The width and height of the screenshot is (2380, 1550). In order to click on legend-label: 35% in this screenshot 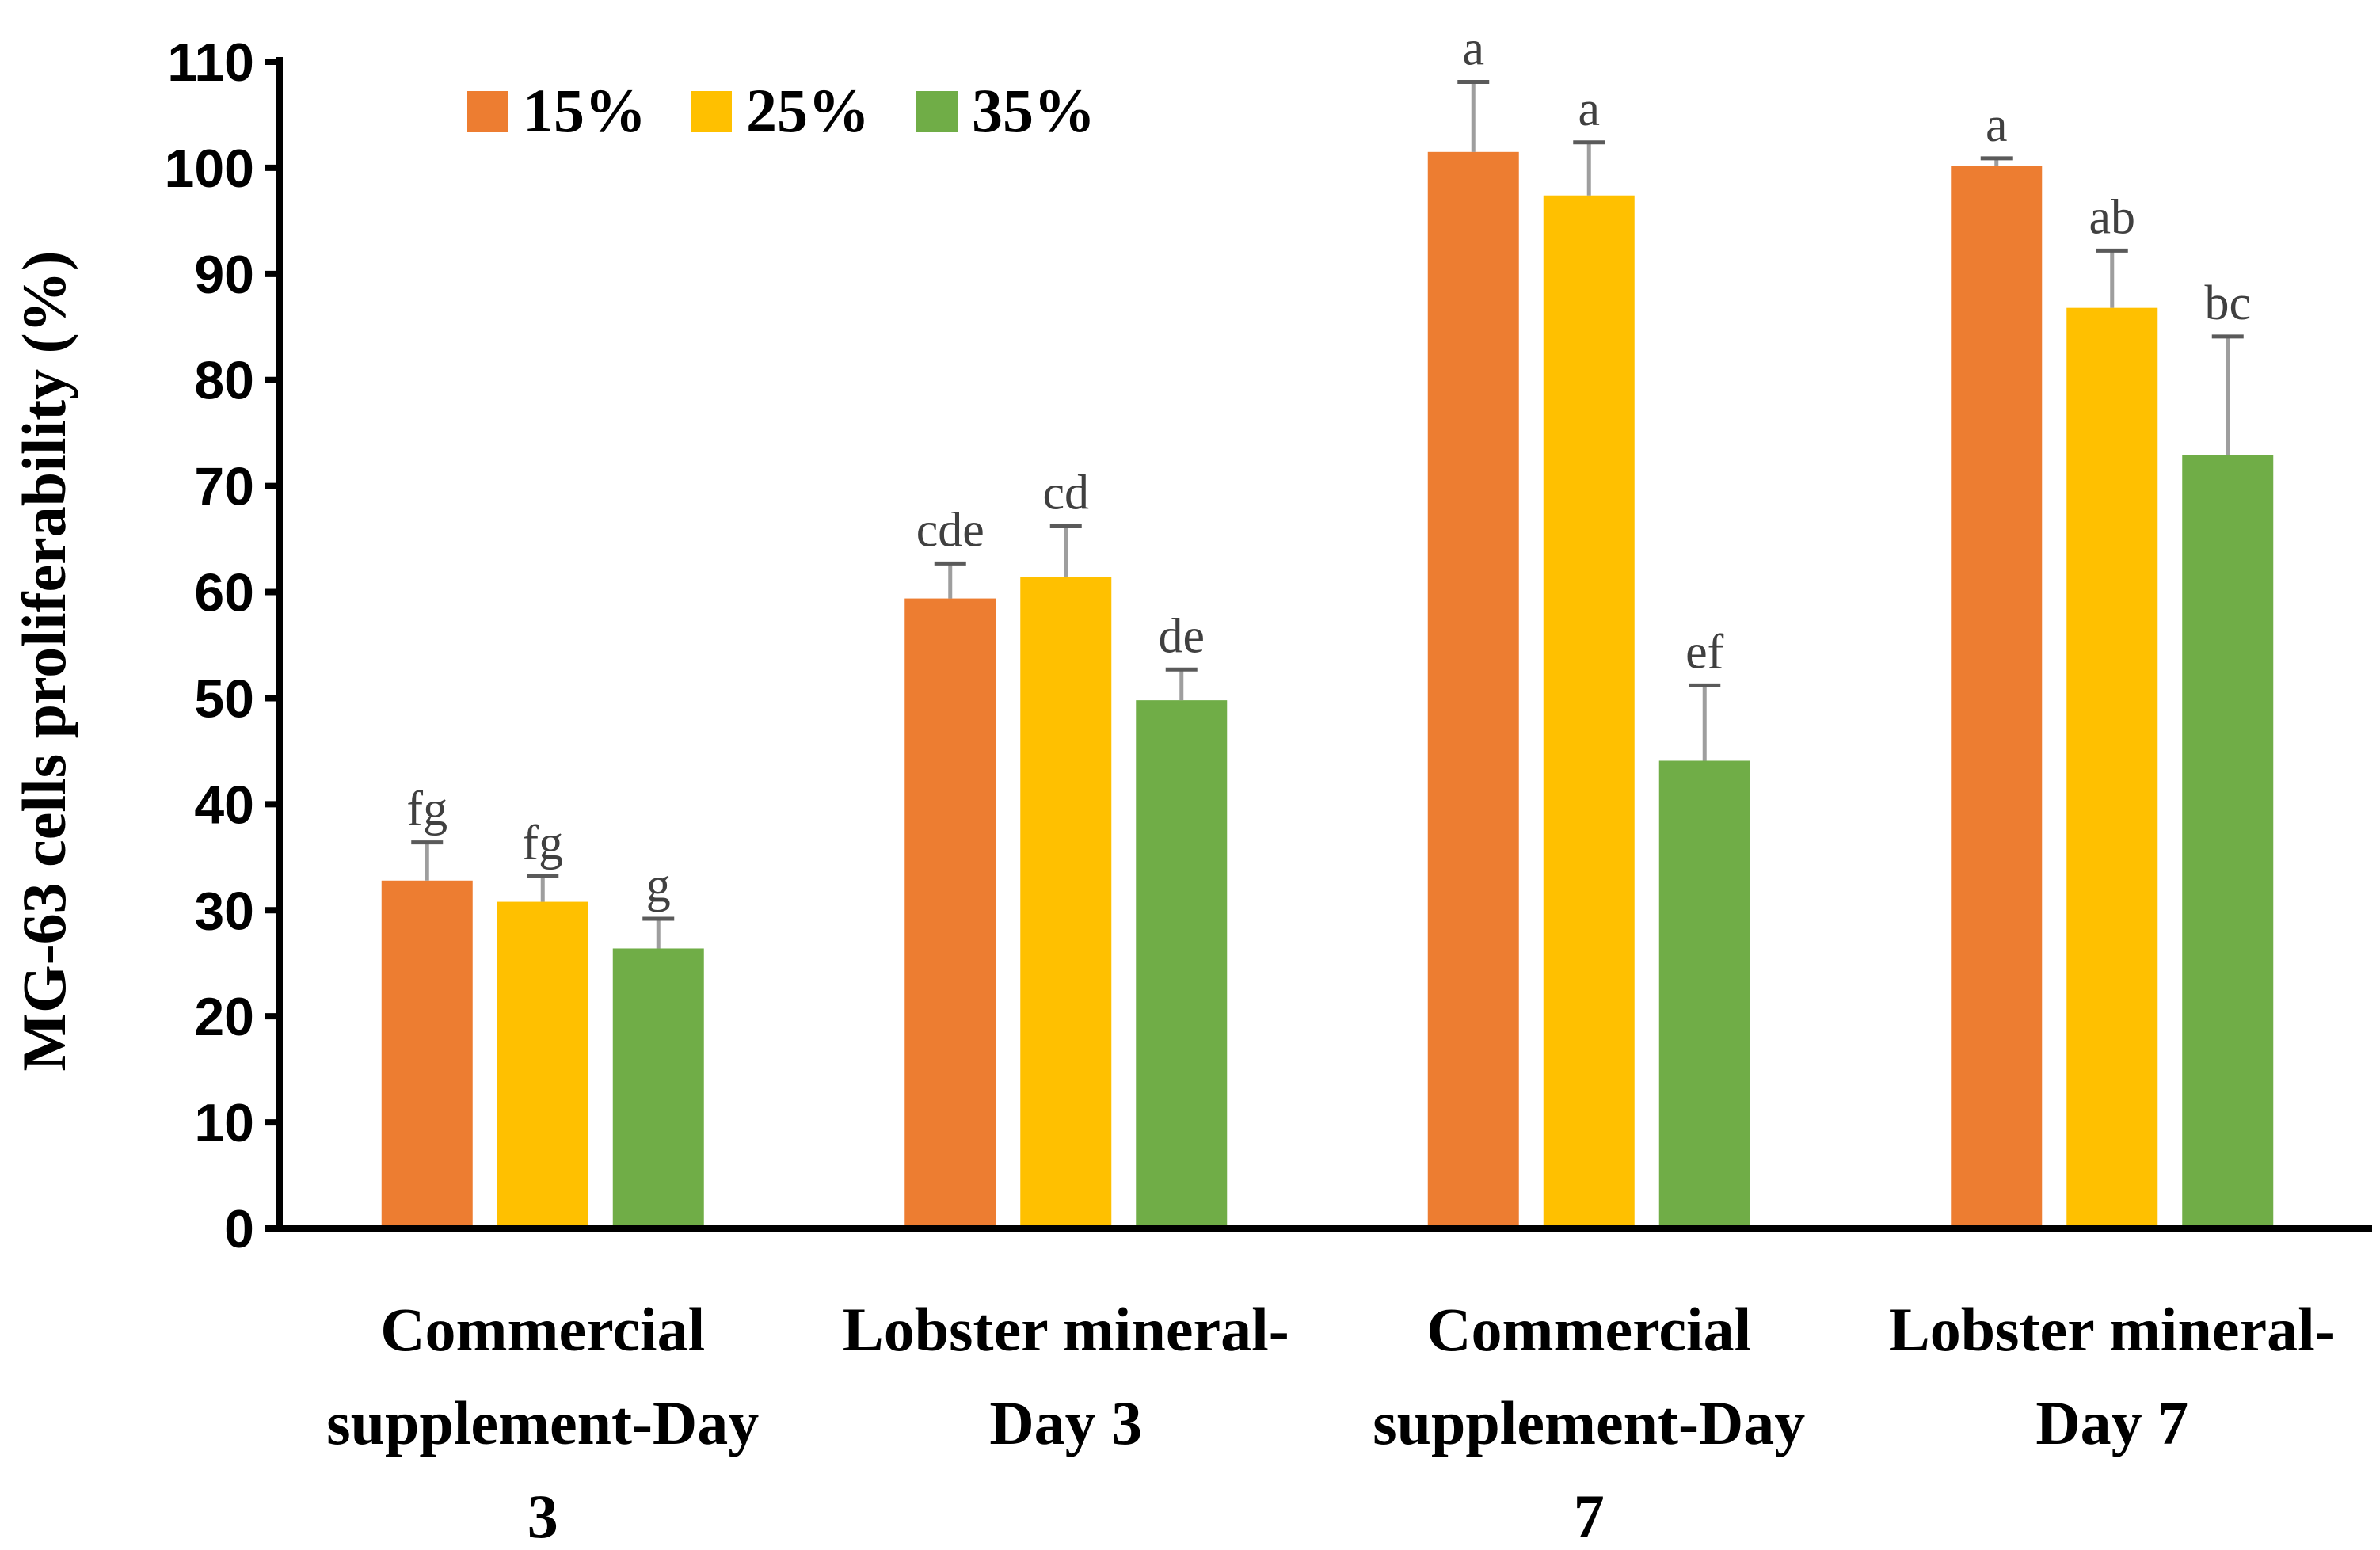, I will do `click(1033, 111)`.